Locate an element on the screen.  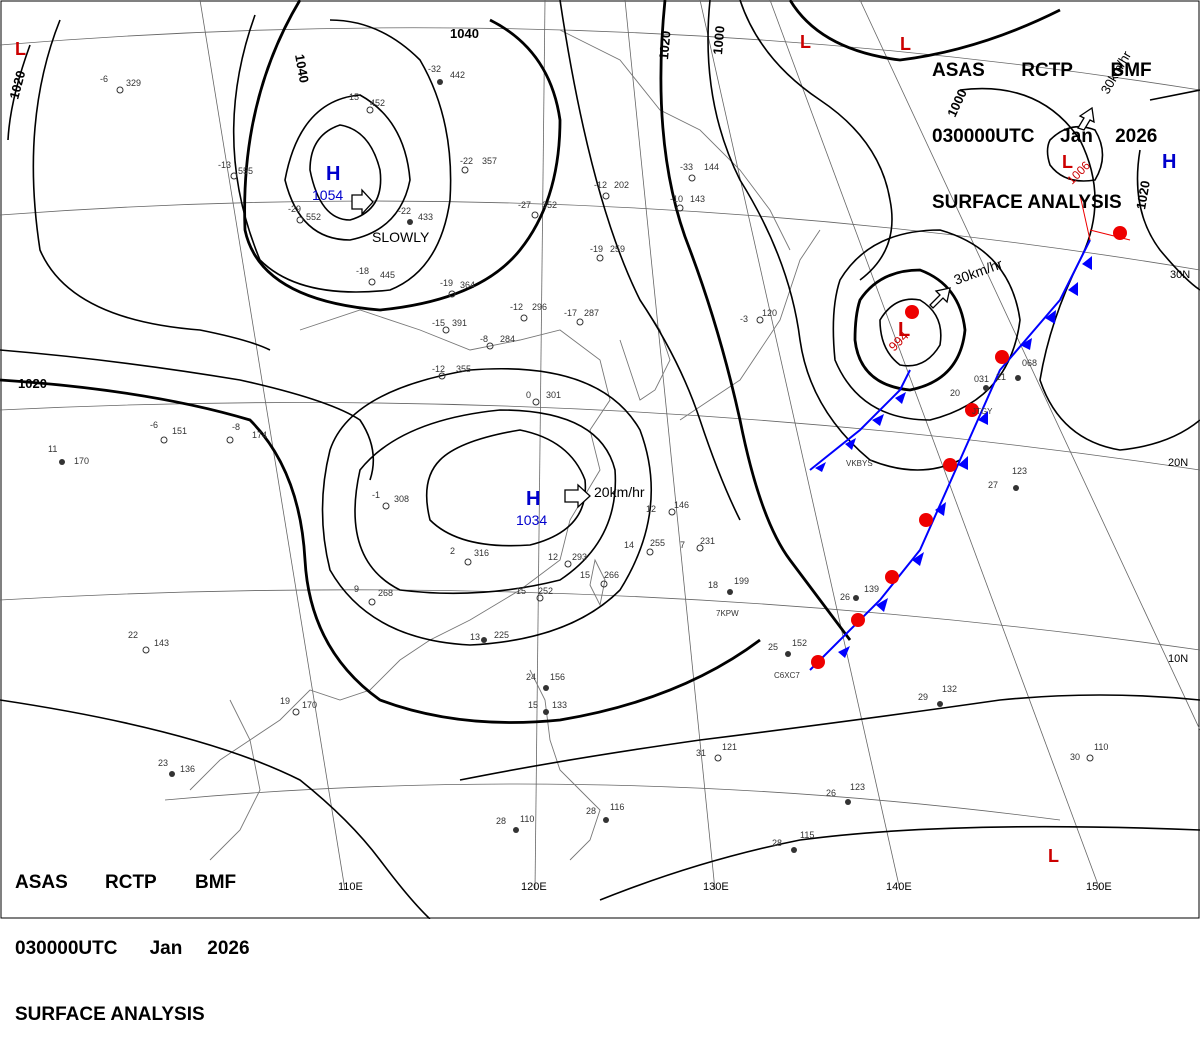
svg-text: 146 is located at coordinates (681, 505).